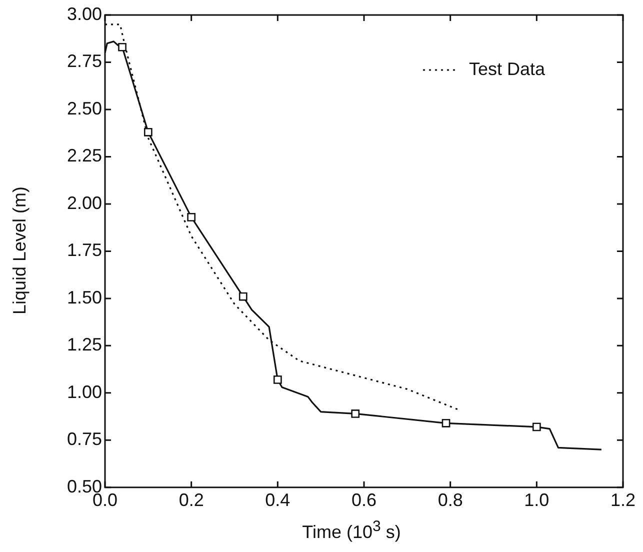 The image size is (643, 552). What do you see at coordinates (191, 500) in the screenshot?
I see `x-tick-label: 0.2` at bounding box center [191, 500].